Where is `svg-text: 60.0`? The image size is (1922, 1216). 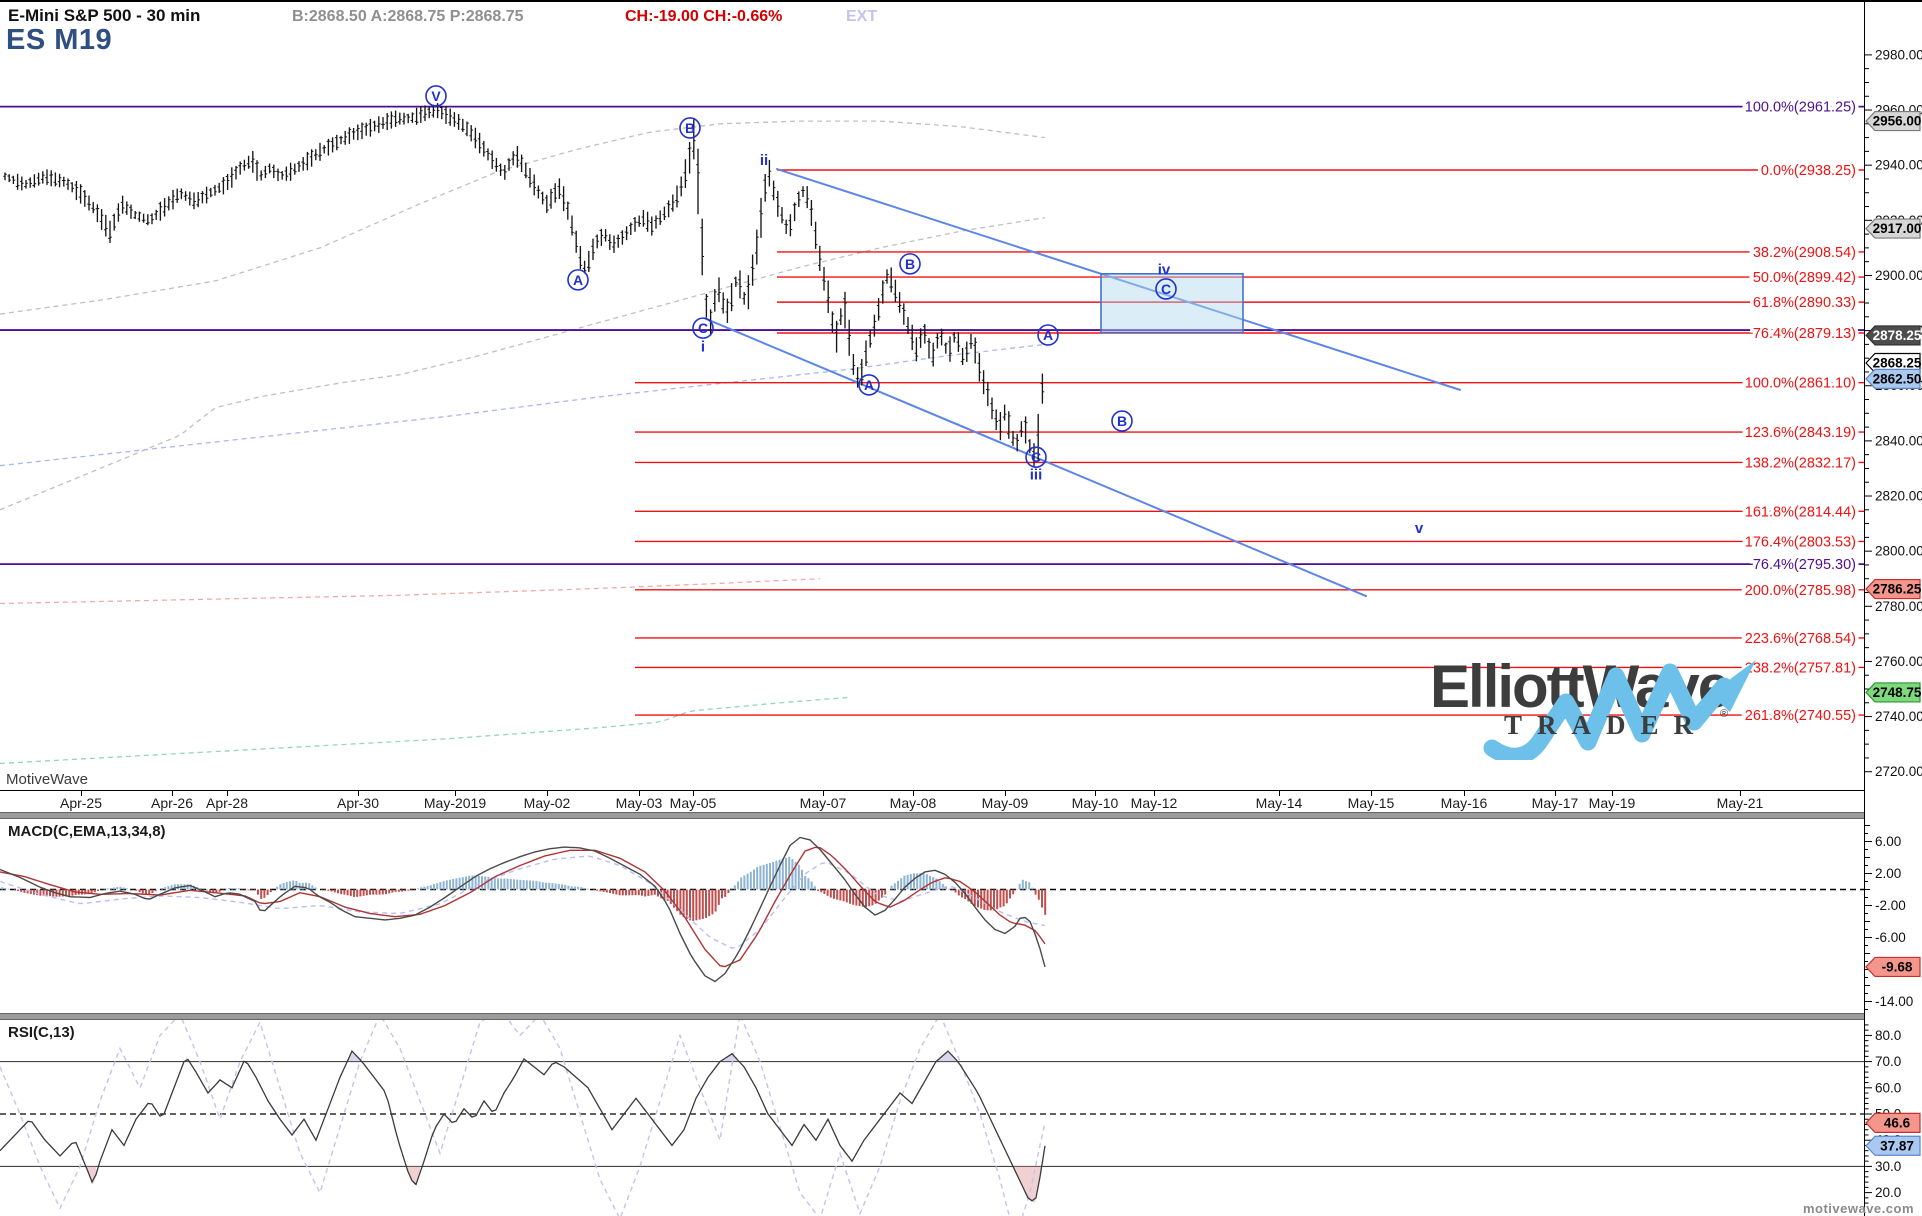 svg-text: 60.0 is located at coordinates (1888, 1087).